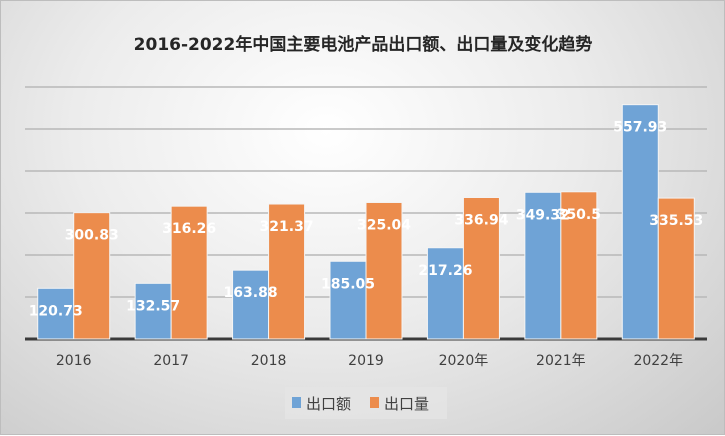 This screenshot has width=725, height=436. What do you see at coordinates (579, 215) in the screenshot?
I see `data-label: 350.5` at bounding box center [579, 215].